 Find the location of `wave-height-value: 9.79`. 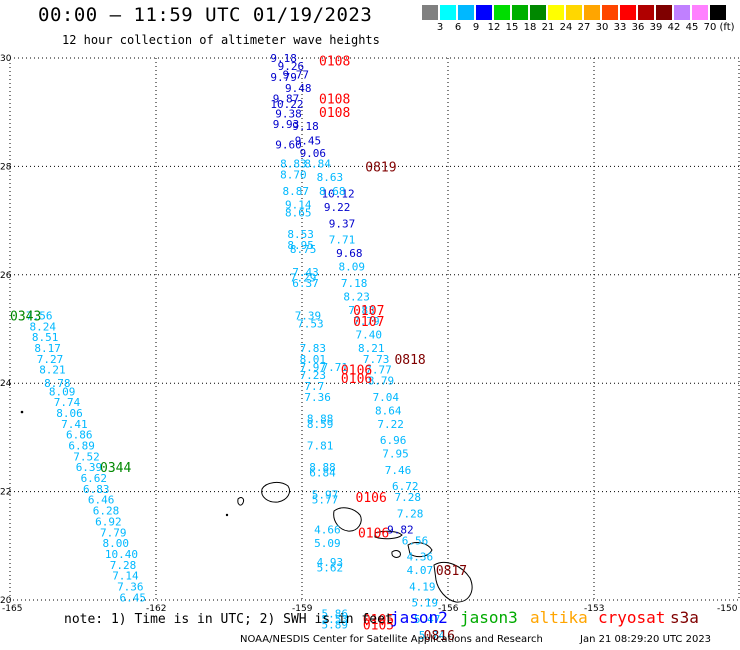

wave-height-value: 9.79 is located at coordinates (283, 77).